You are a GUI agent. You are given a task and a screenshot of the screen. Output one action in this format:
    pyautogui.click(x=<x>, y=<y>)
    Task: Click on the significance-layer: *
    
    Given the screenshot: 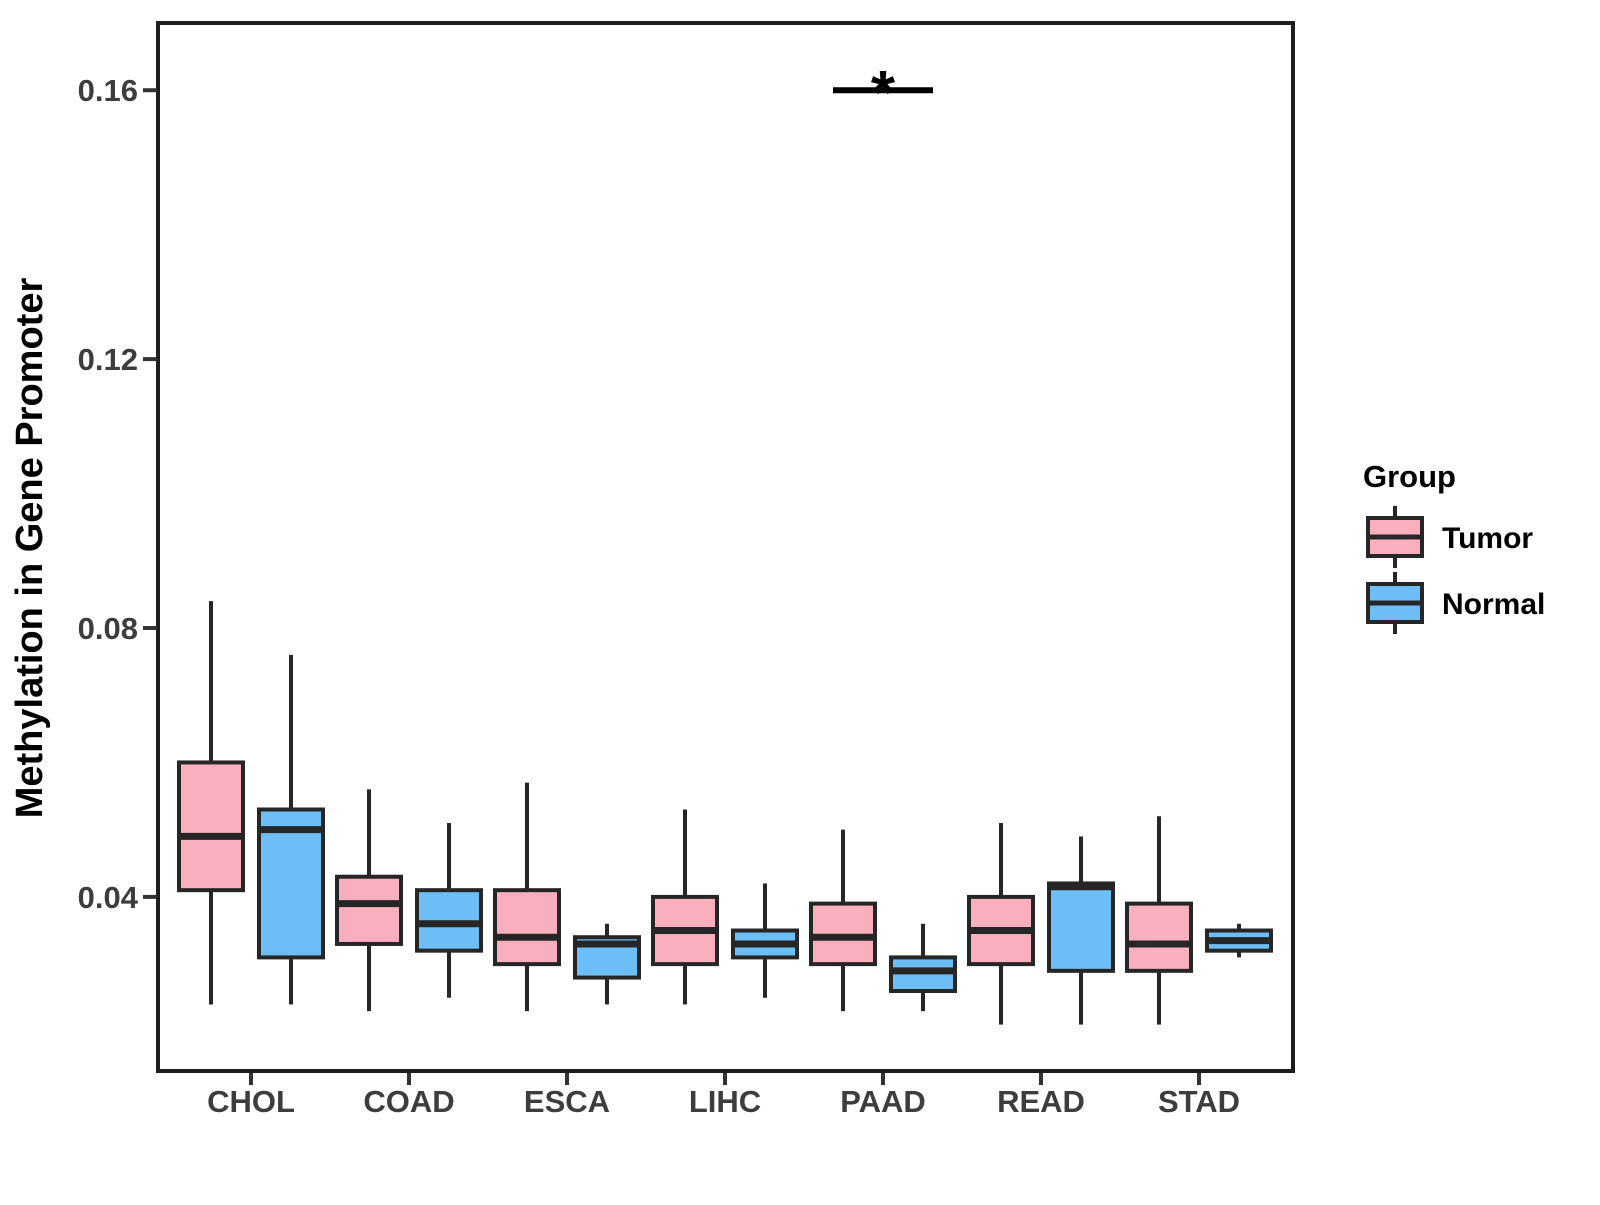 What is the action you would take?
    pyautogui.click(x=883, y=93)
    